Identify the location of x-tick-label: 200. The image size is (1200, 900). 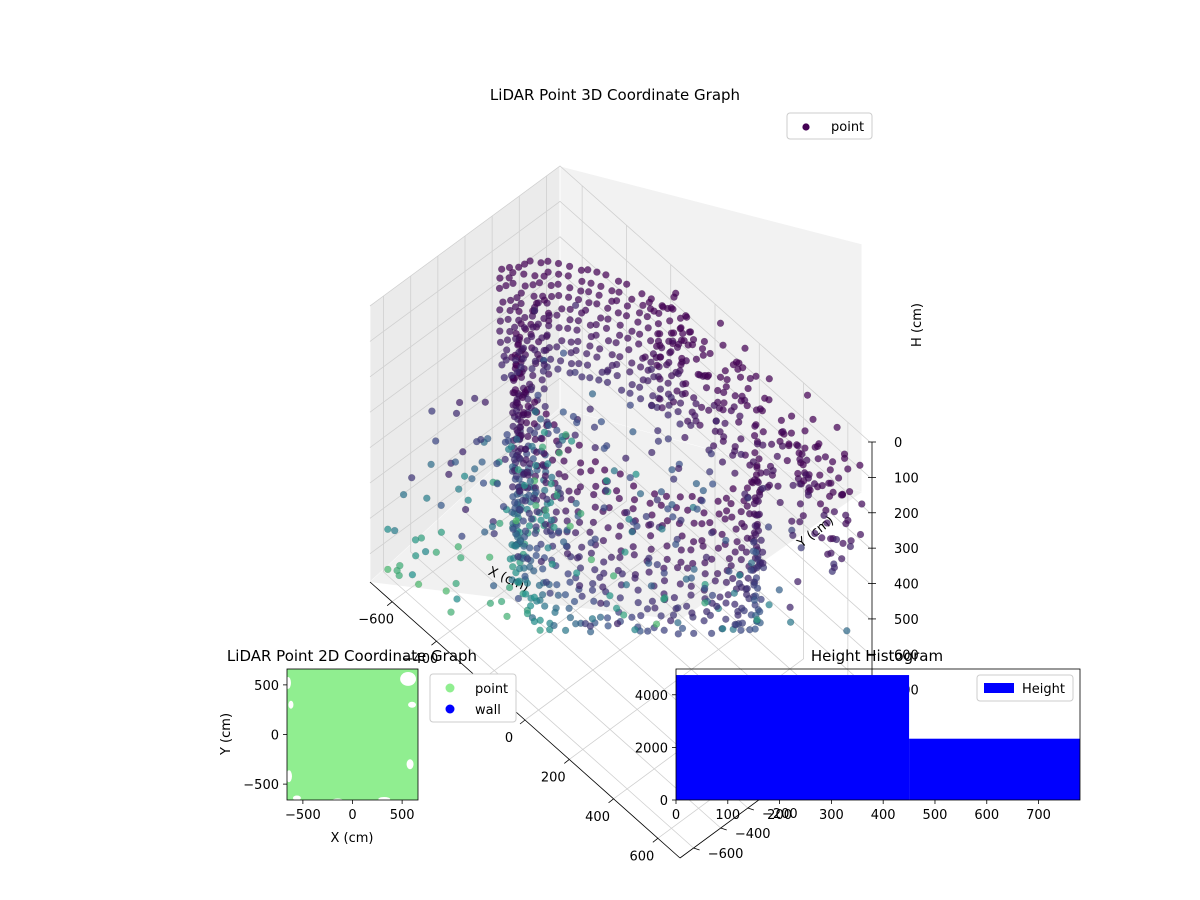
(553, 777).